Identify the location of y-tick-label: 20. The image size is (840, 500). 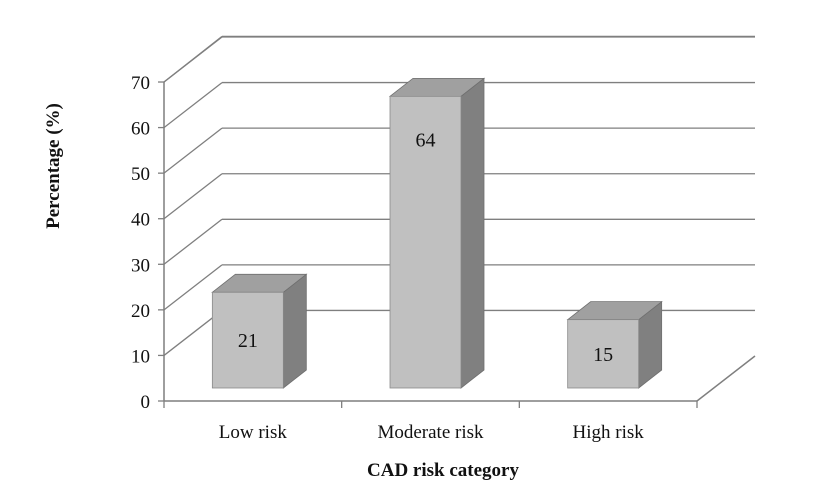
(140, 311).